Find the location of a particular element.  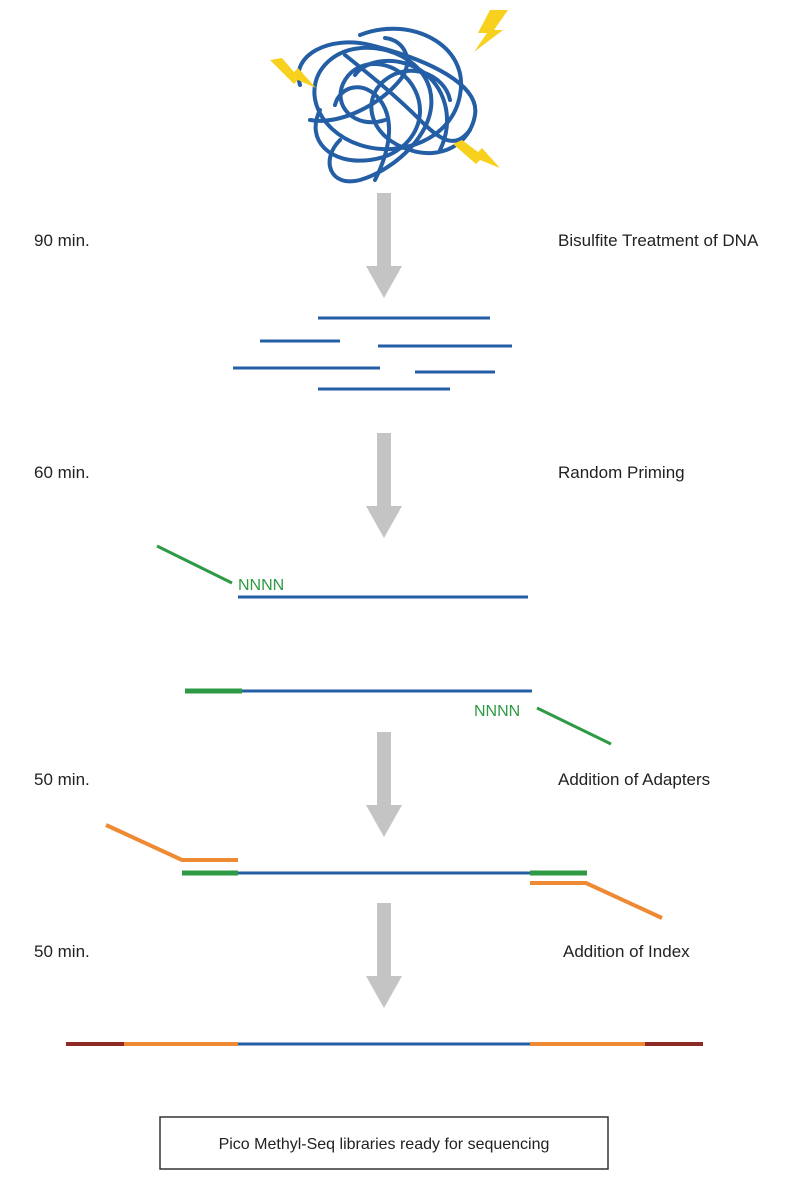

random-primer-label: NNNN is located at coordinates (261, 585).